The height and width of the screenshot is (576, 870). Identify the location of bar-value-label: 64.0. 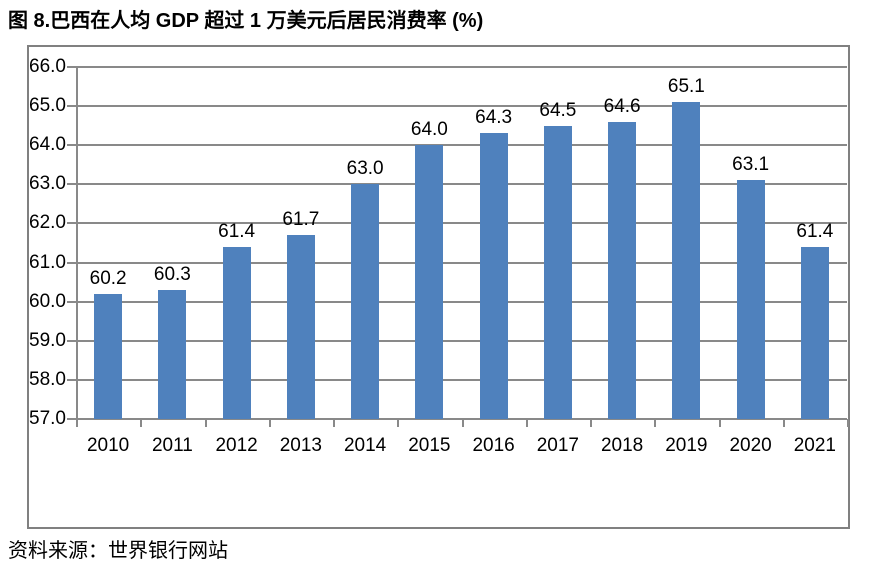
(429, 130).